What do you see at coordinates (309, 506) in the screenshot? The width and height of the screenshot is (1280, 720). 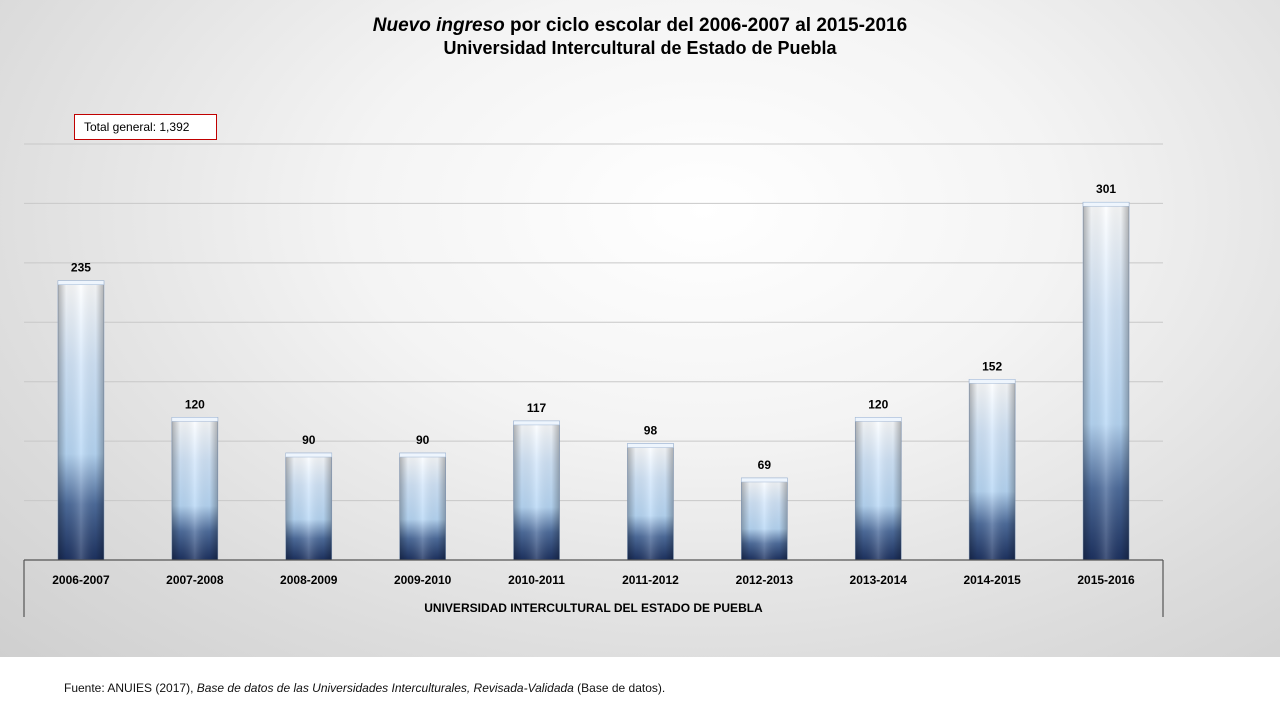 I see `bar-2008-2009` at bounding box center [309, 506].